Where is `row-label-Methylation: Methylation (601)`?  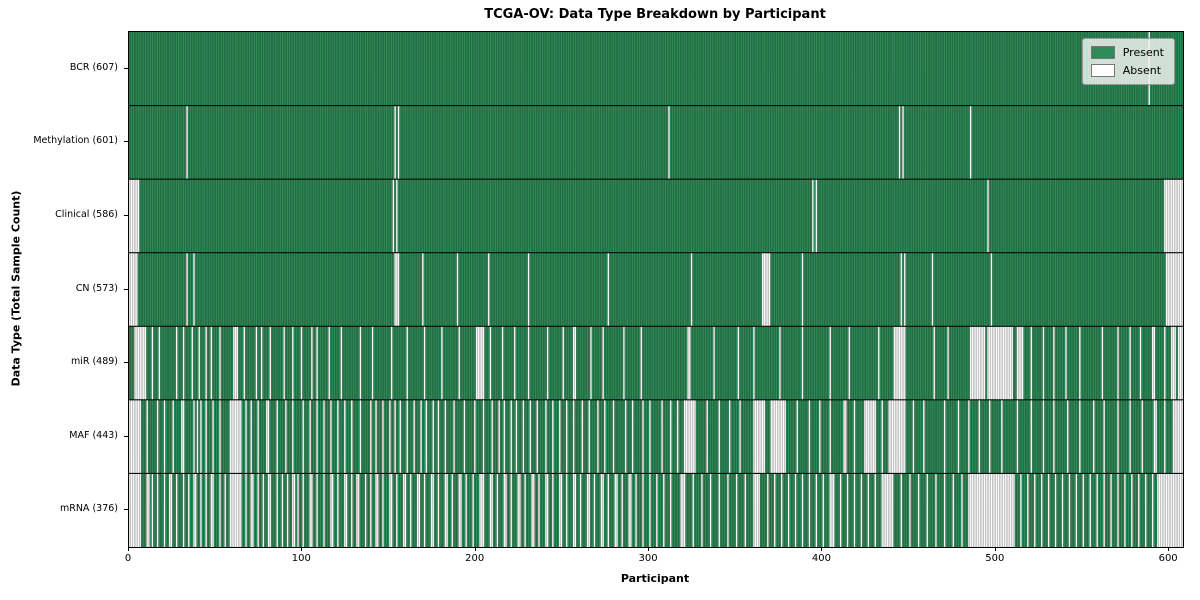 row-label-Methylation: Methylation (601) is located at coordinates (75, 141).